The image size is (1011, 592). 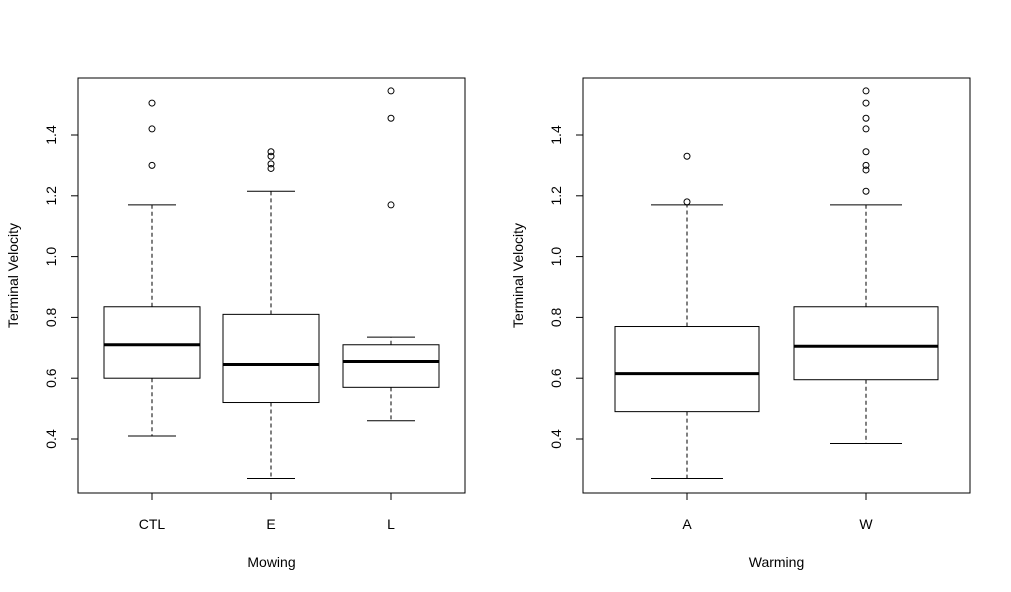 What do you see at coordinates (687, 316) in the screenshot?
I see `box-A` at bounding box center [687, 316].